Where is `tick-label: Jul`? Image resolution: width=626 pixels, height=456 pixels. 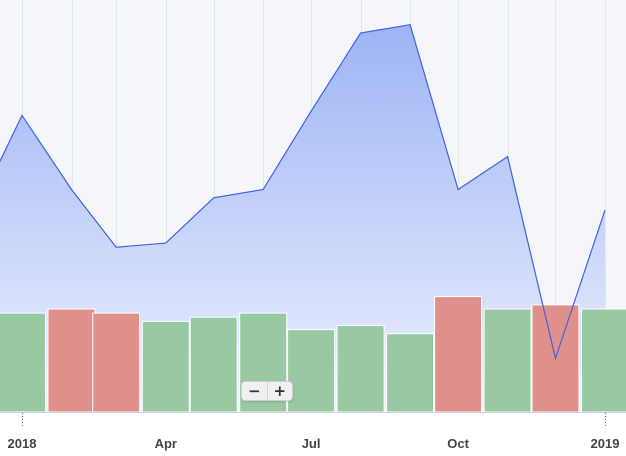
tick-label: Jul is located at coordinates (311, 443).